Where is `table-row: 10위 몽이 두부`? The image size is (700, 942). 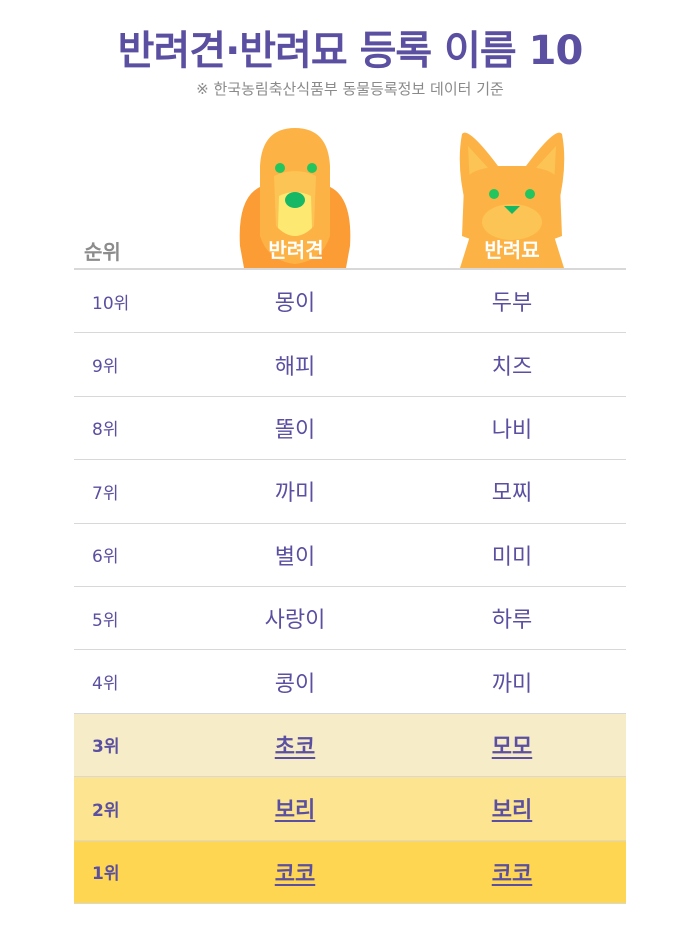 table-row: 10위 몽이 두부 is located at coordinates (350, 302).